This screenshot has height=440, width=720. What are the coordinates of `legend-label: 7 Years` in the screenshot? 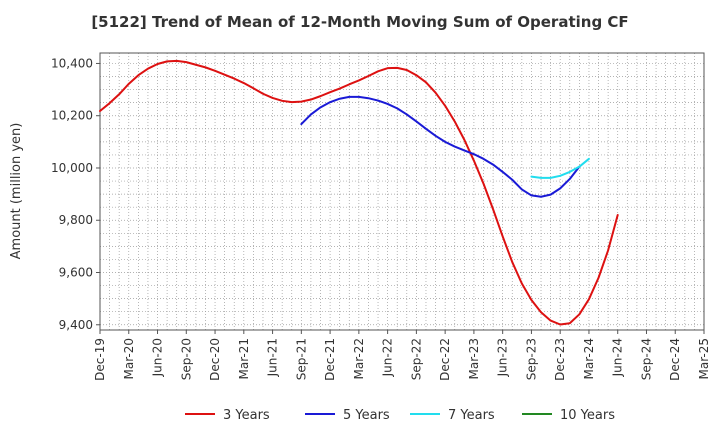 It's located at (471, 415).